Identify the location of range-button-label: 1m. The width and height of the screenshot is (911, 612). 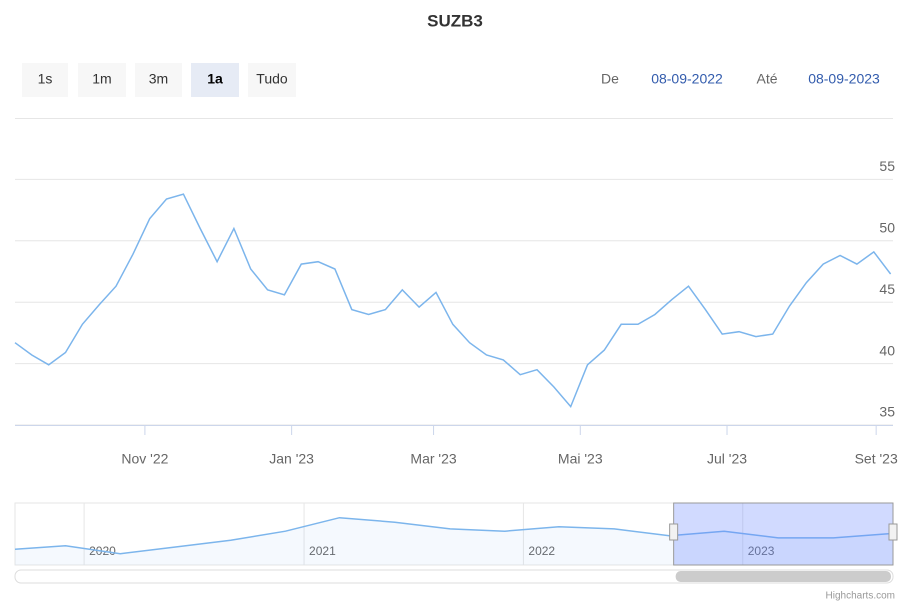
(101, 79).